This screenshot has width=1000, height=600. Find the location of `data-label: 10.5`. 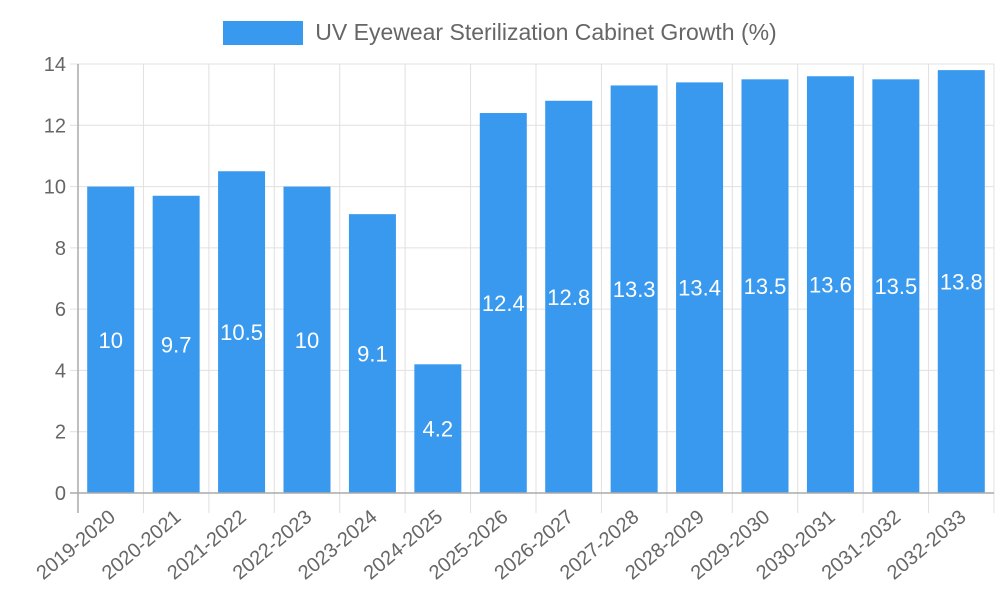

data-label: 10.5 is located at coordinates (241, 332).